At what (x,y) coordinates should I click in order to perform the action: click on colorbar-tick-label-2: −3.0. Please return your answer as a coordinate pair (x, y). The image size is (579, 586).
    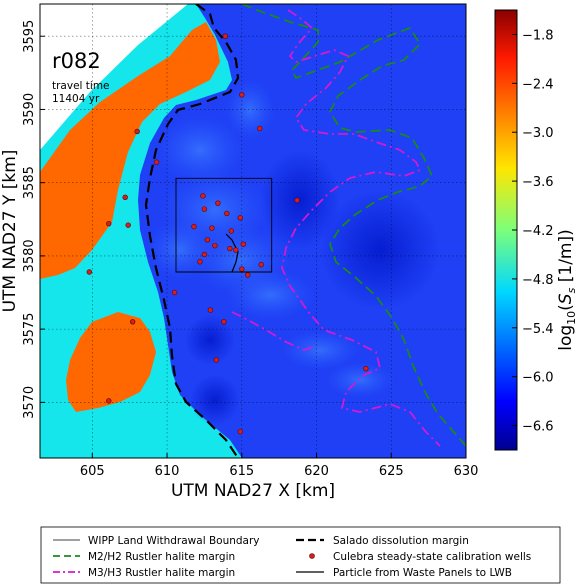
    Looking at the image, I should click on (538, 133).